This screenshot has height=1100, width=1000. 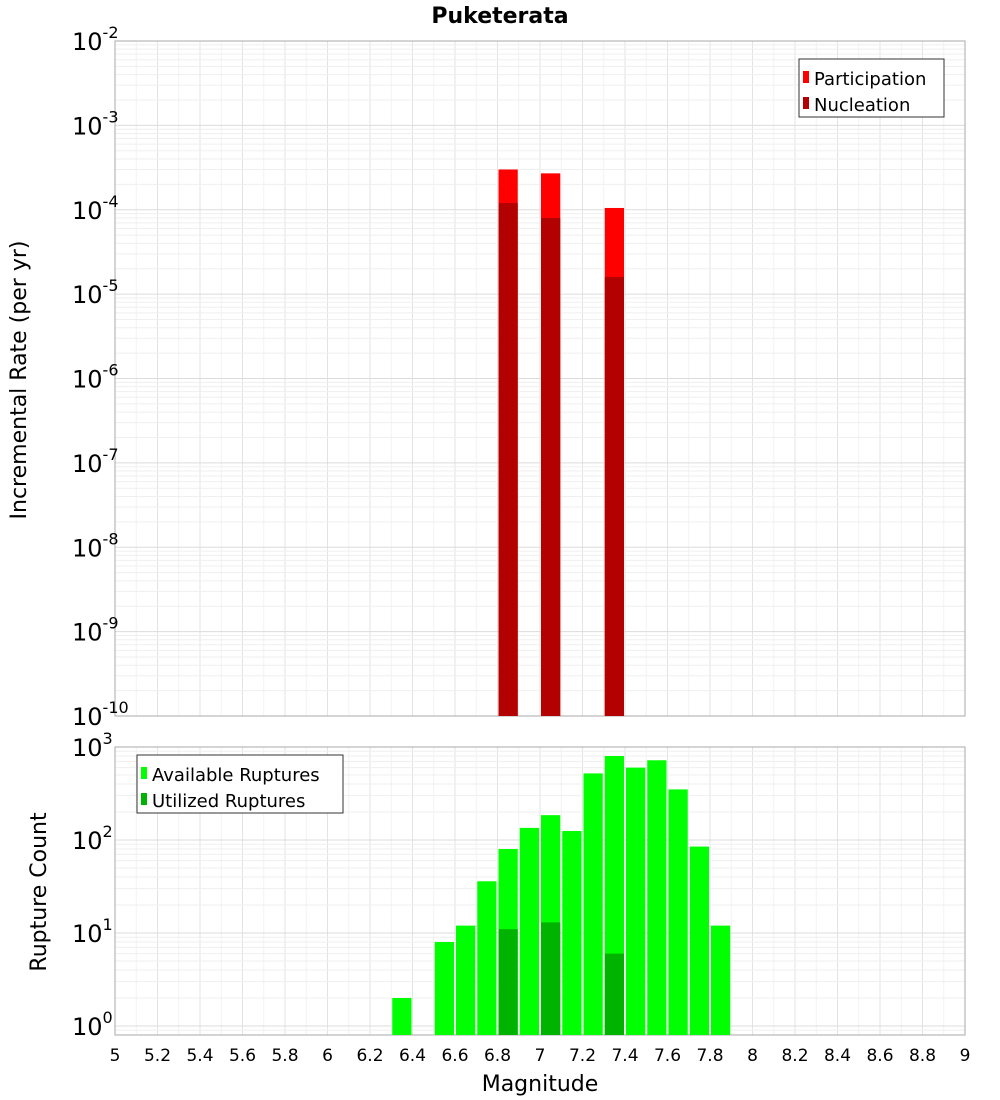 What do you see at coordinates (540, 1084) in the screenshot?
I see `x-axis-label: Magnitude` at bounding box center [540, 1084].